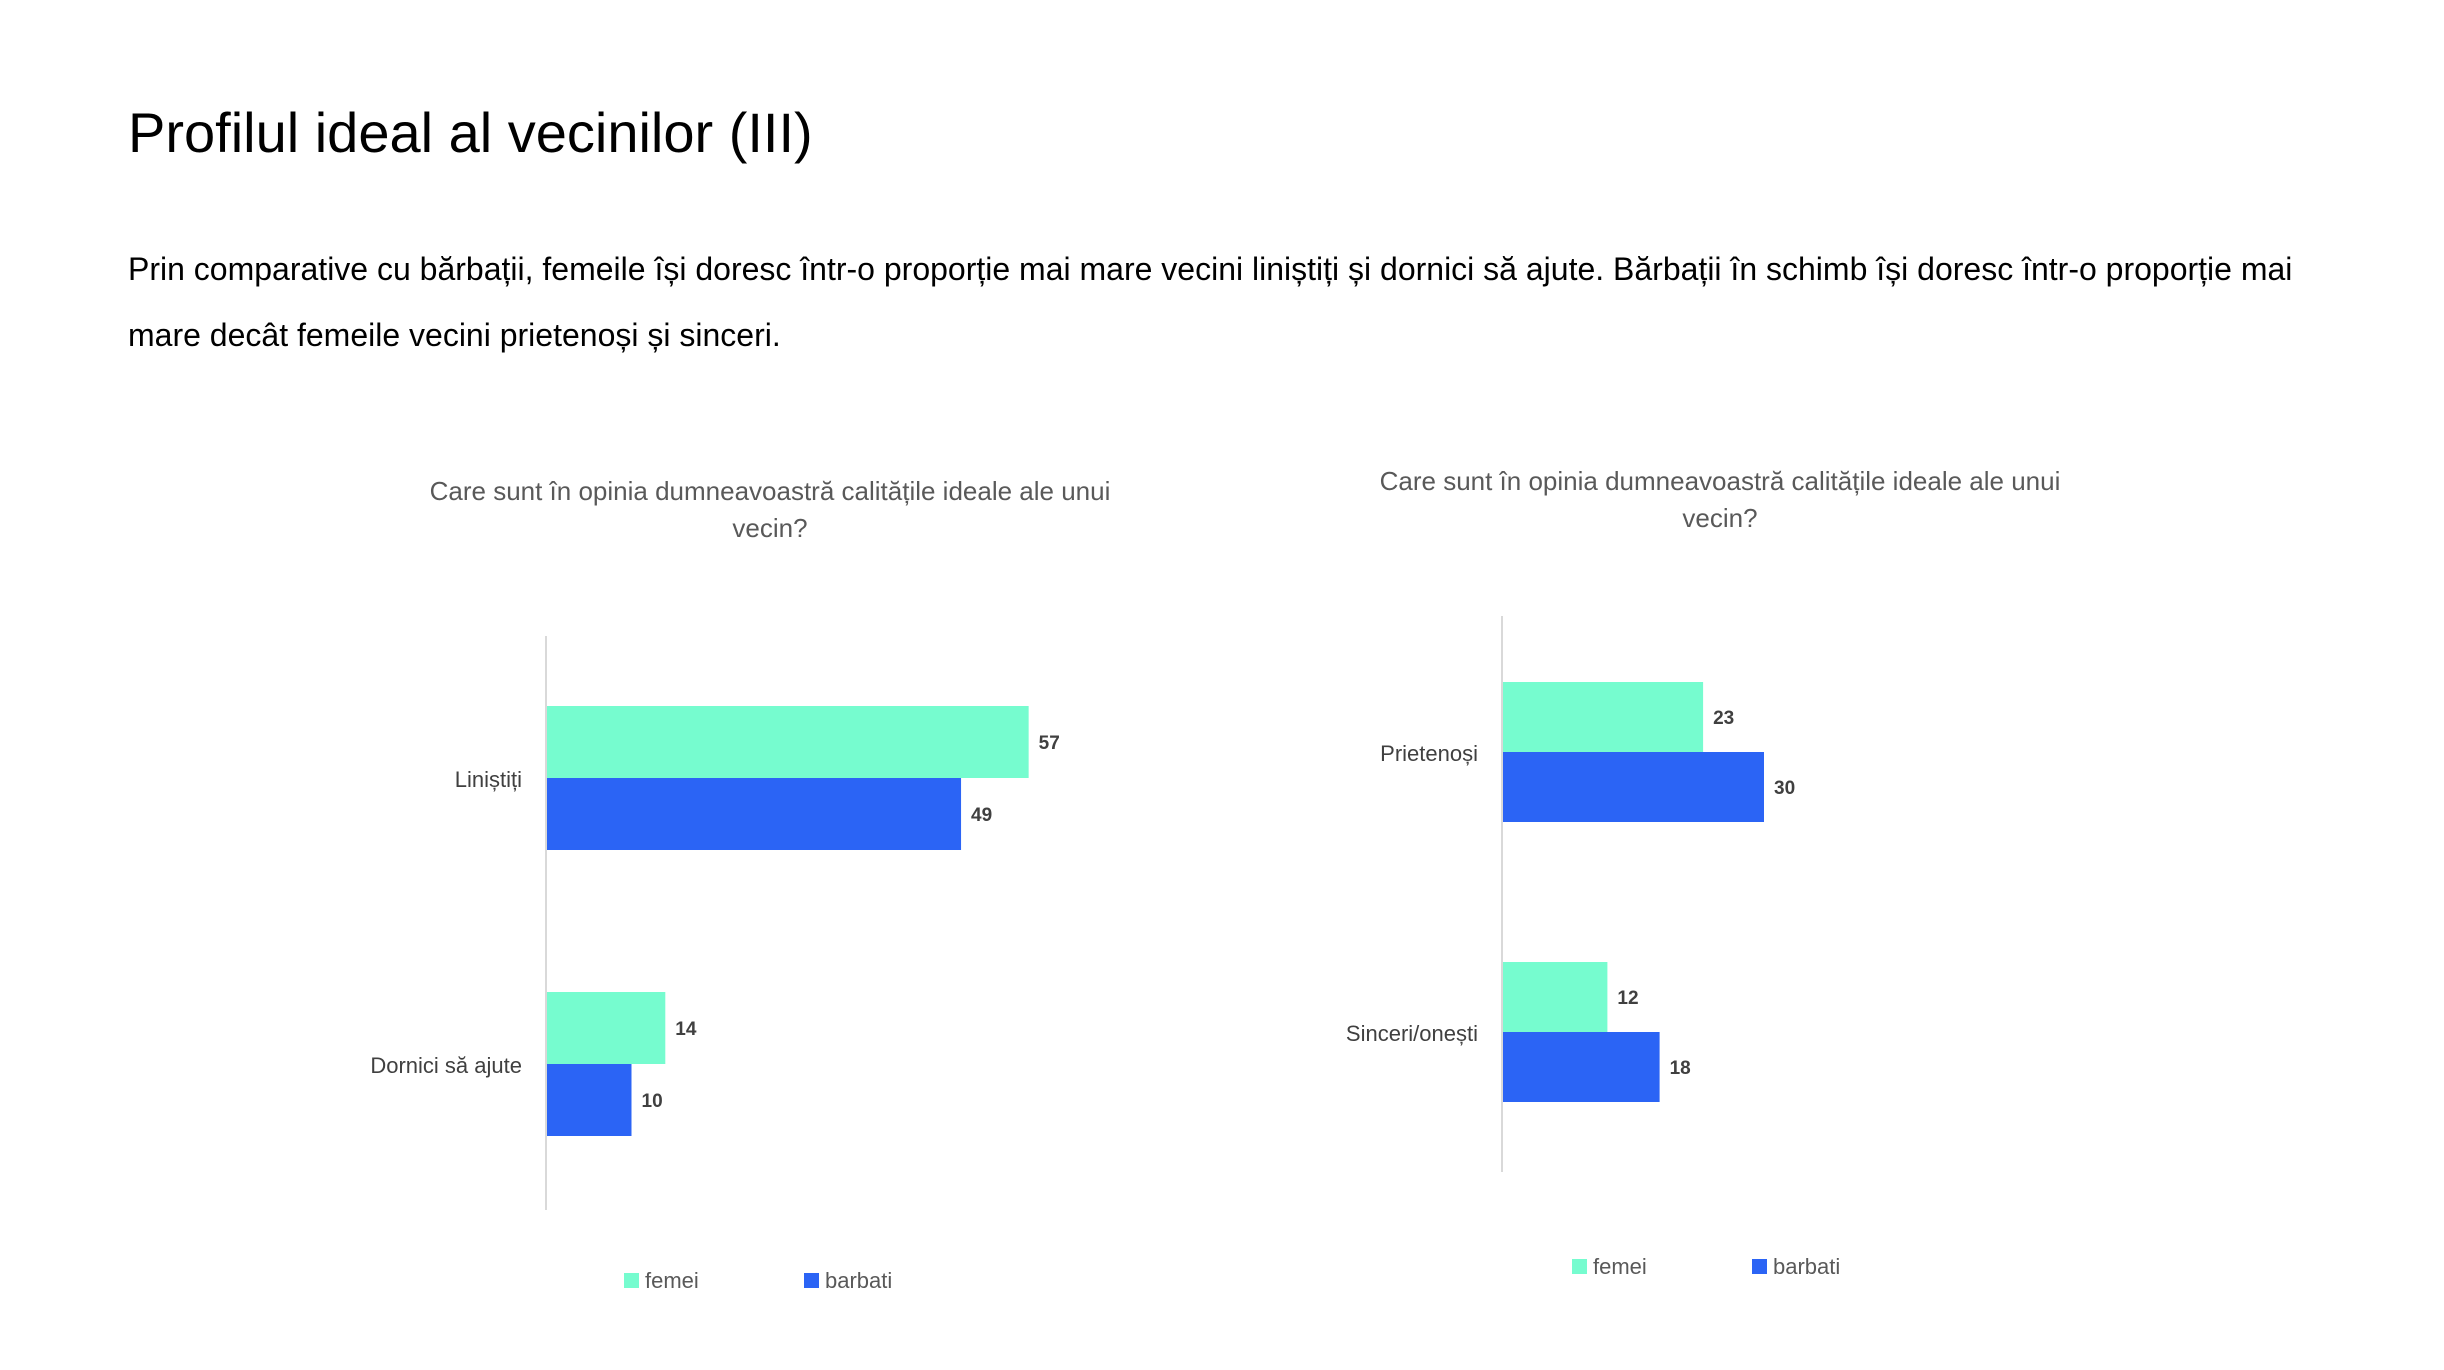  Describe the element at coordinates (981, 815) in the screenshot. I see `data-label: 49` at that location.